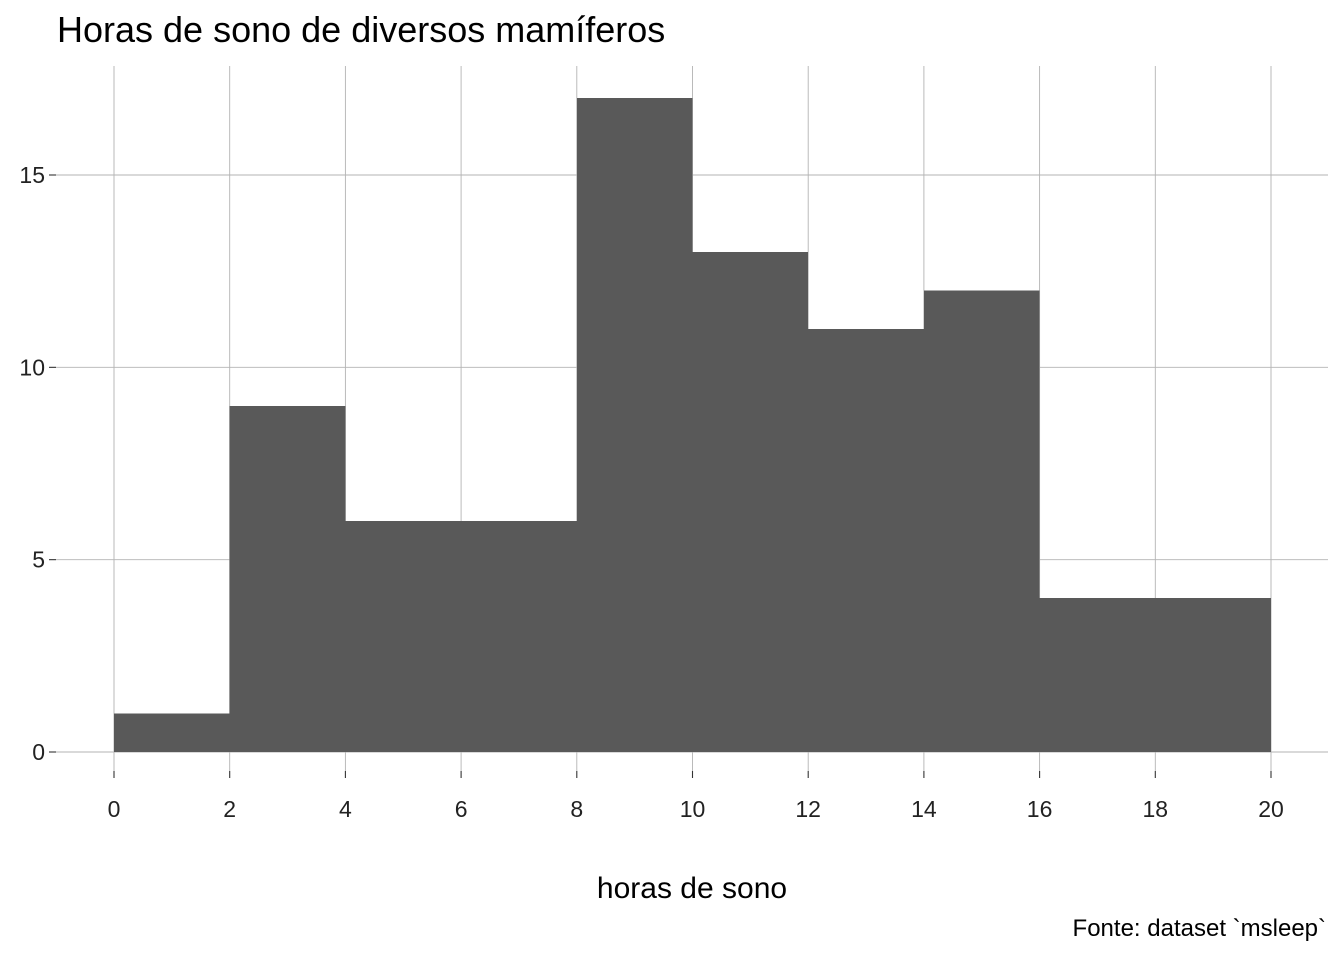 The height and width of the screenshot is (960, 1344). I want to click on x-tick-label: 2, so click(229, 809).